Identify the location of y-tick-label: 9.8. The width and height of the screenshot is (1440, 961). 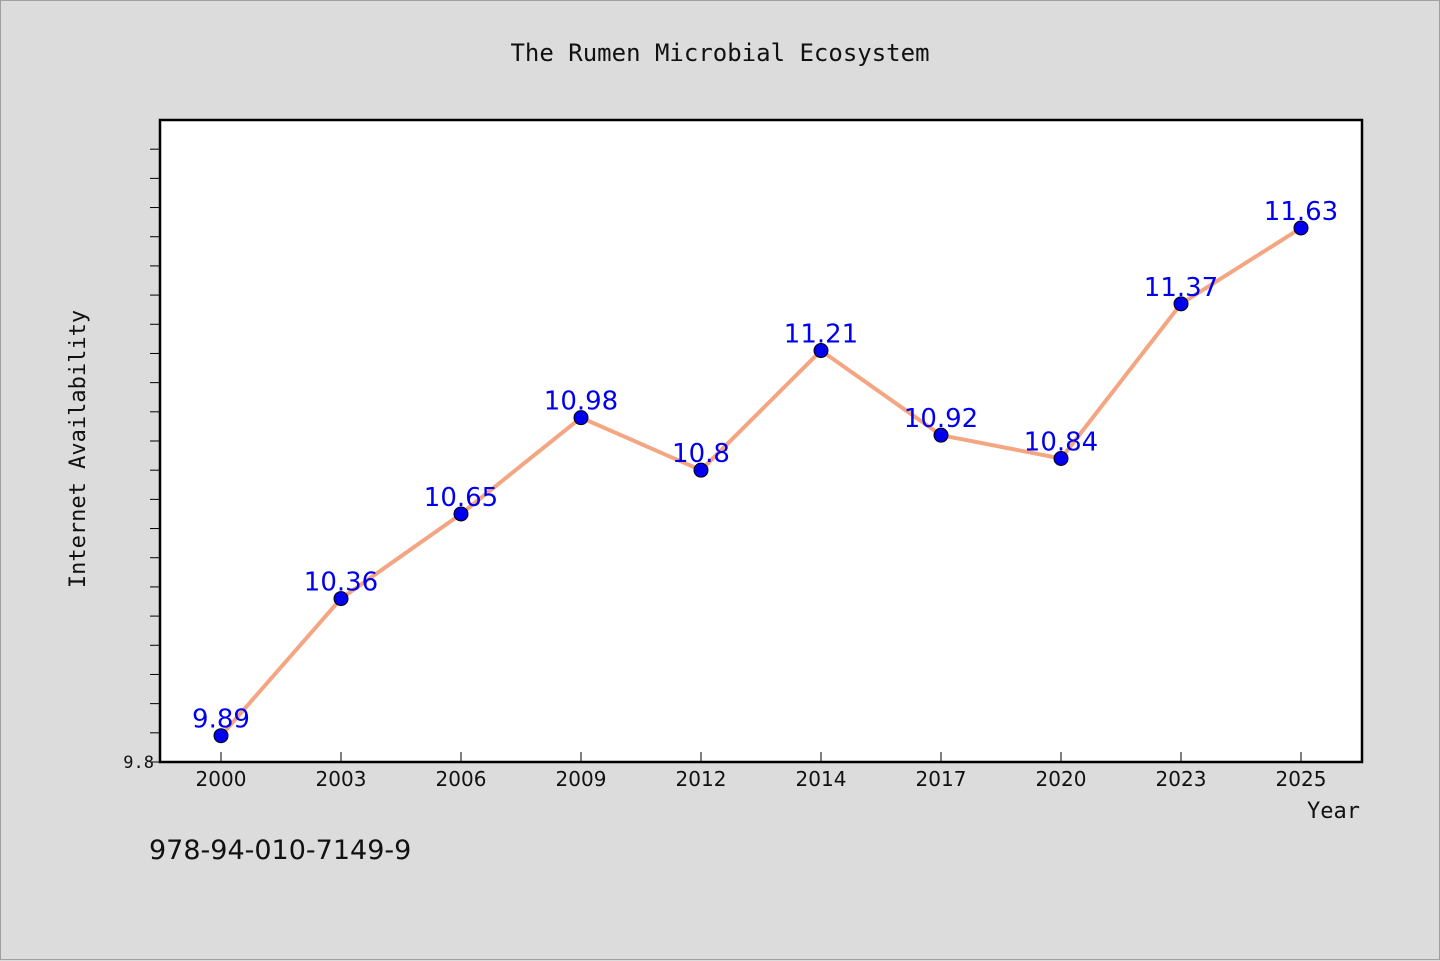
(138, 763).